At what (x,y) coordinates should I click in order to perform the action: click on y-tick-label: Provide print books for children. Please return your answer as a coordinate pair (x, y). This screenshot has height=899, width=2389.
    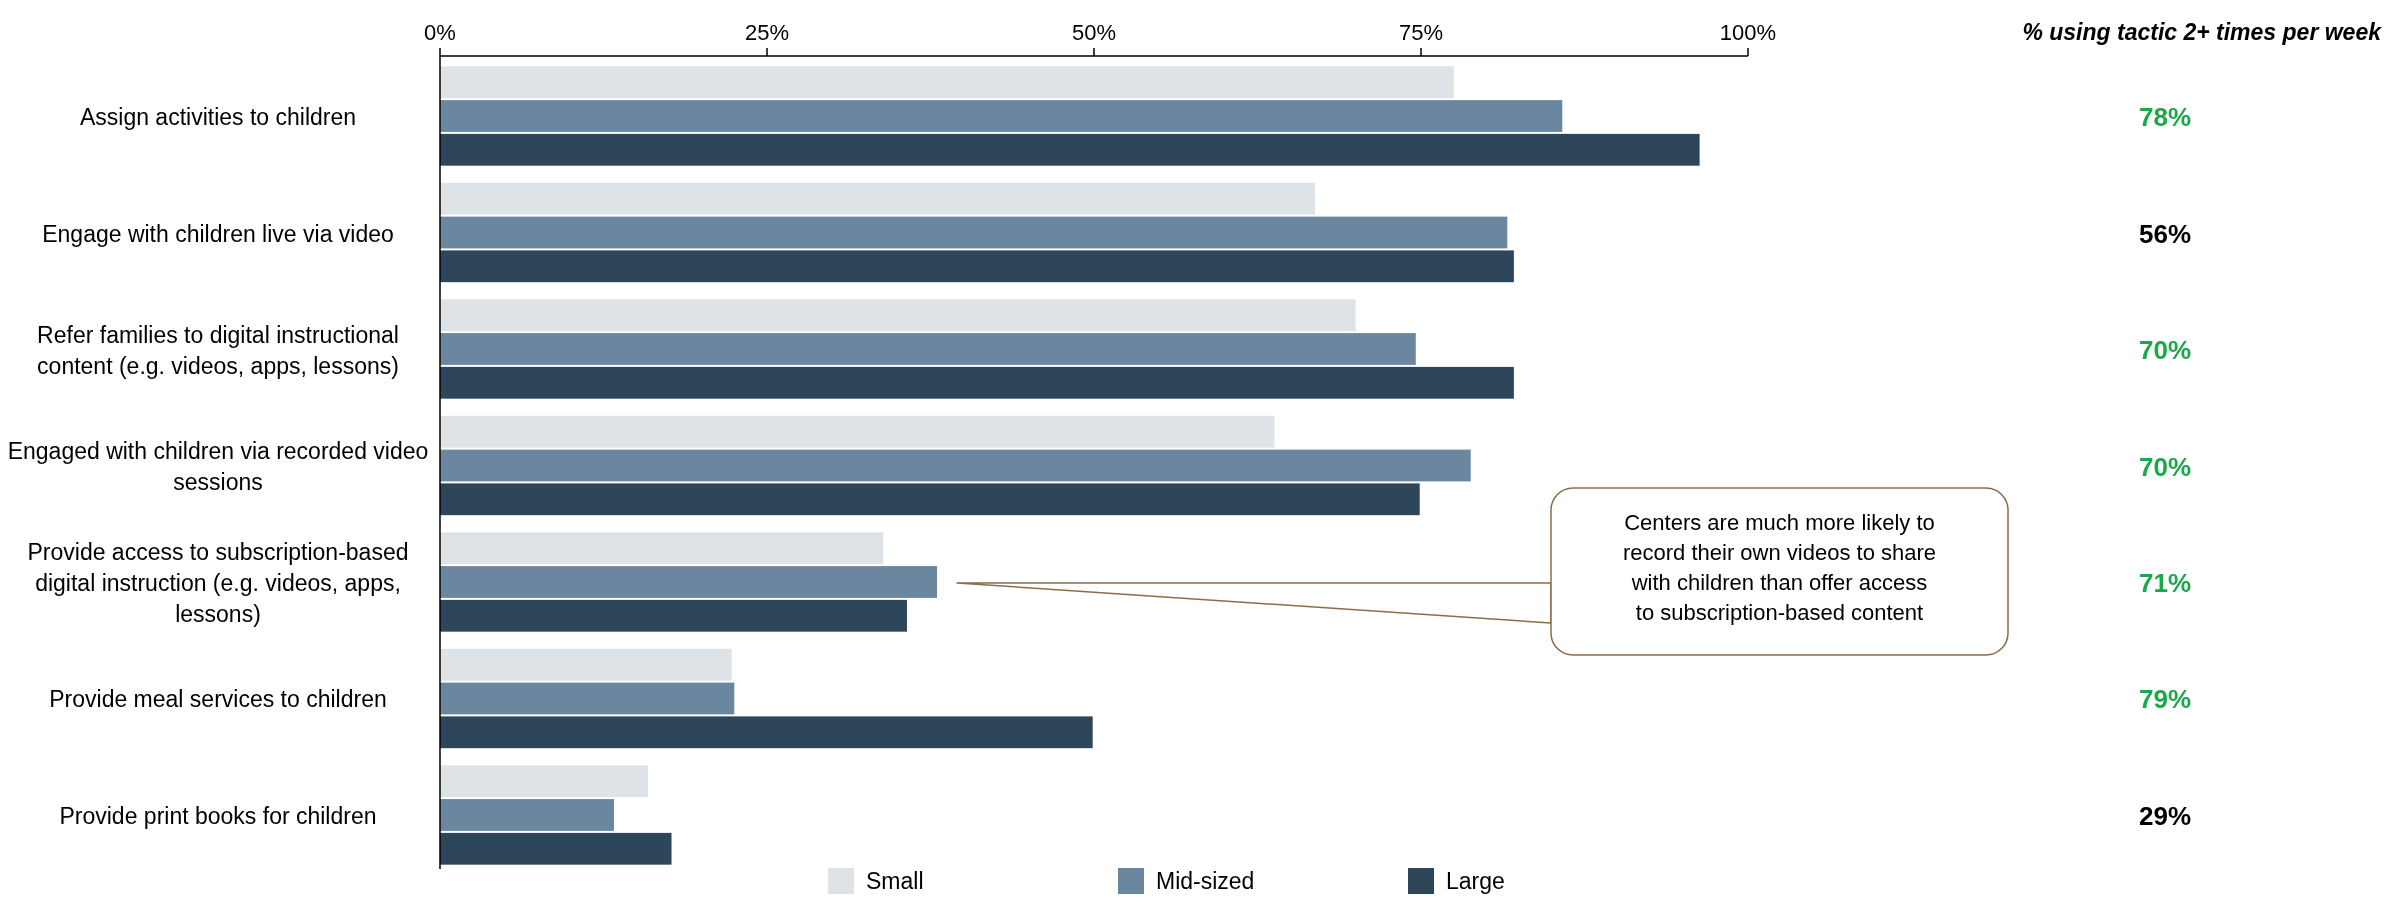
    Looking at the image, I should click on (218, 815).